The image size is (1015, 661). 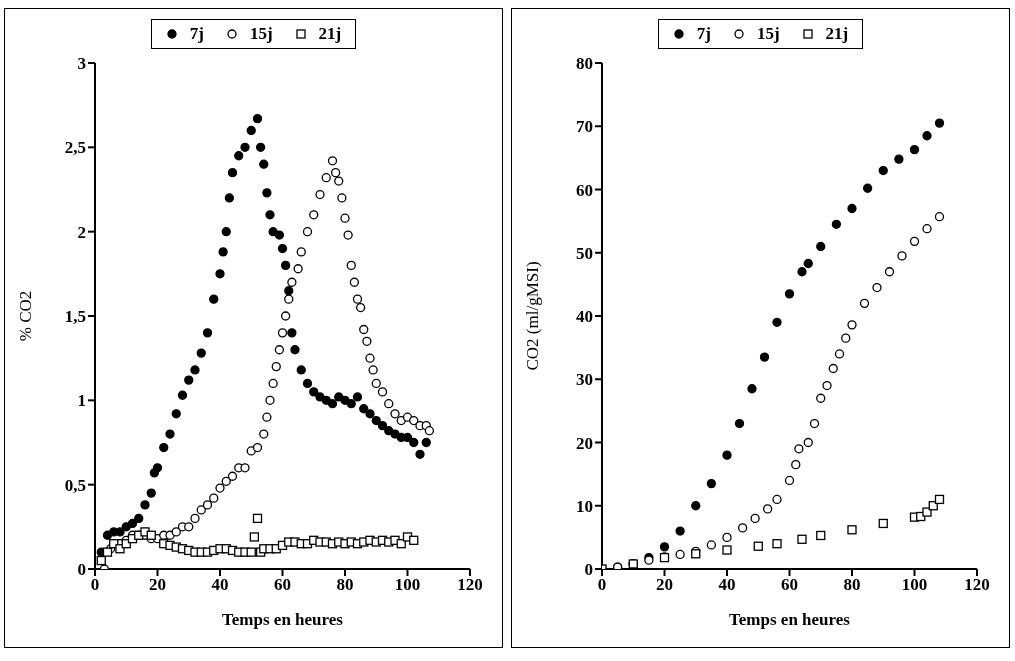 I want to click on y-tick-label: 1,5, so click(x=75, y=317).